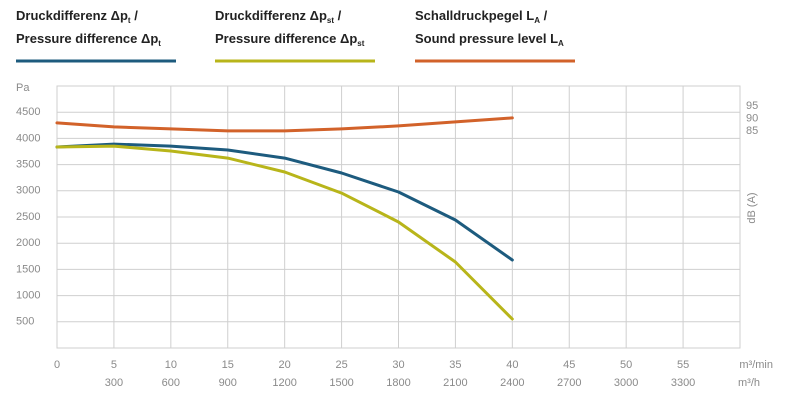 The width and height of the screenshot is (785, 400). I want to click on x-tick-label: 0, so click(57, 365).